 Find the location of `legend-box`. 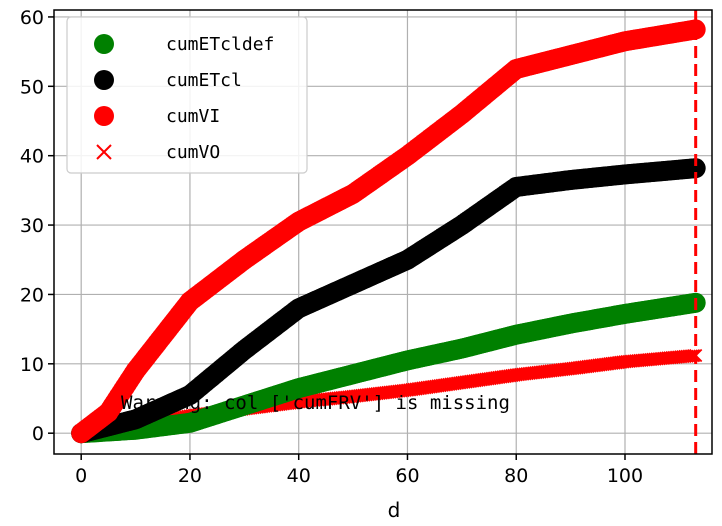

legend-box is located at coordinates (187, 95).